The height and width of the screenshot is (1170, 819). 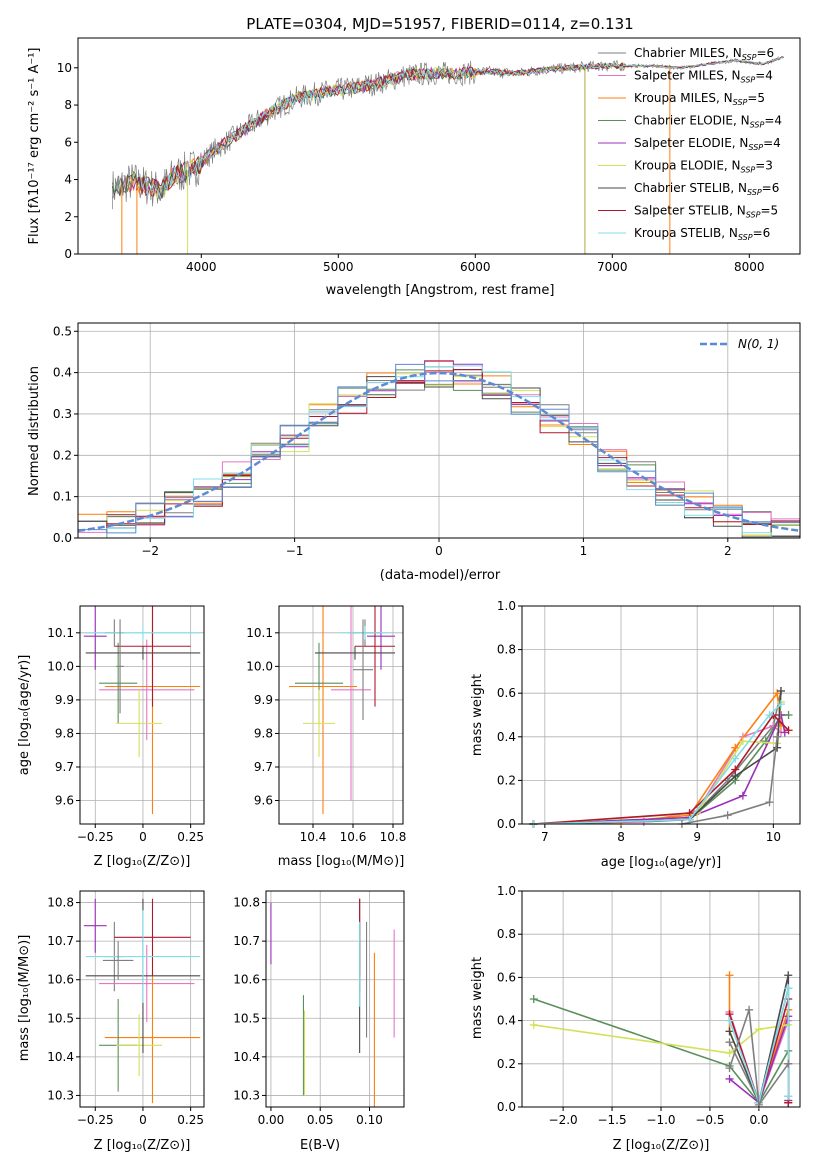 What do you see at coordinates (708, 122) in the screenshot?
I see `legend-entry: Chabrier ELODIE, NSSP=4` at bounding box center [708, 122].